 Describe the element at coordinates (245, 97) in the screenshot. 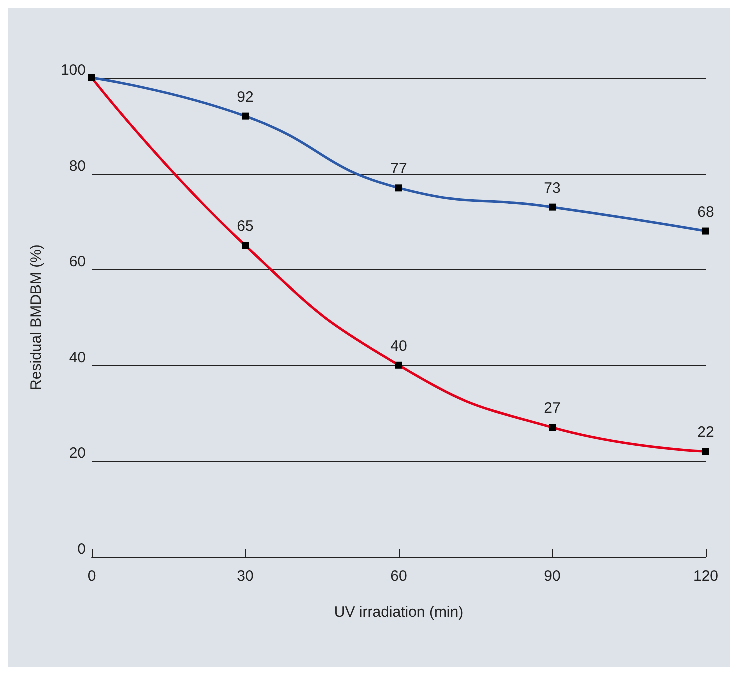

I see `data-label: 92` at that location.